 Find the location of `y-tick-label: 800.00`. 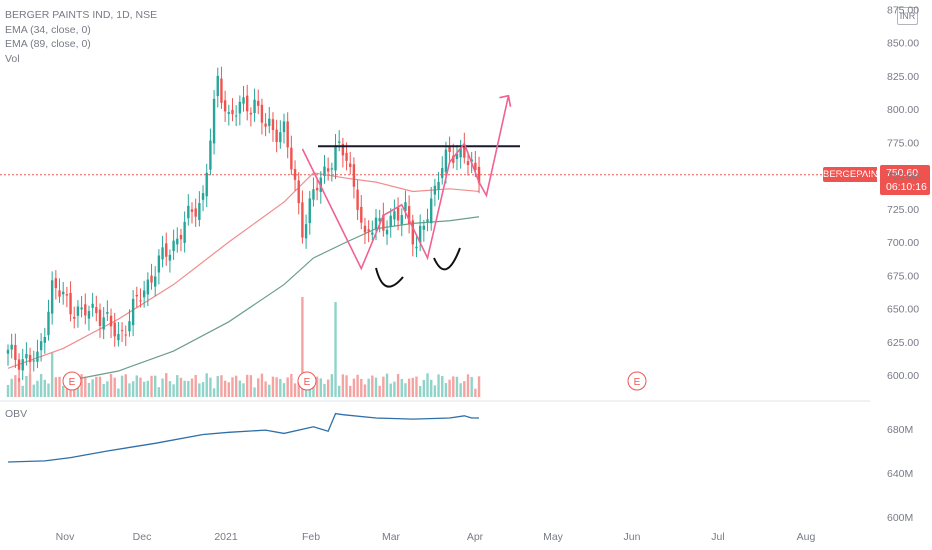

y-tick-label: 800.00 is located at coordinates (903, 110).